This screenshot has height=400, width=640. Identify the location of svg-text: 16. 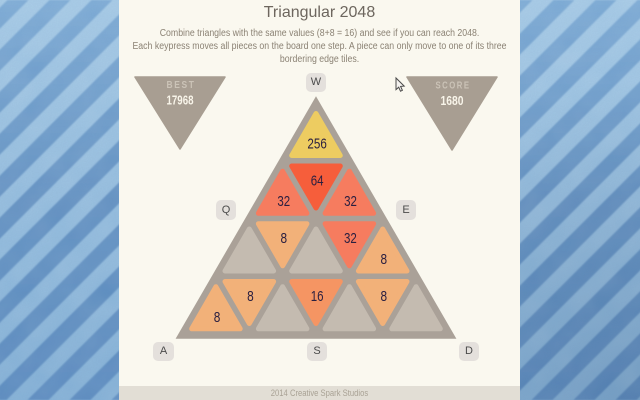
(317, 296).